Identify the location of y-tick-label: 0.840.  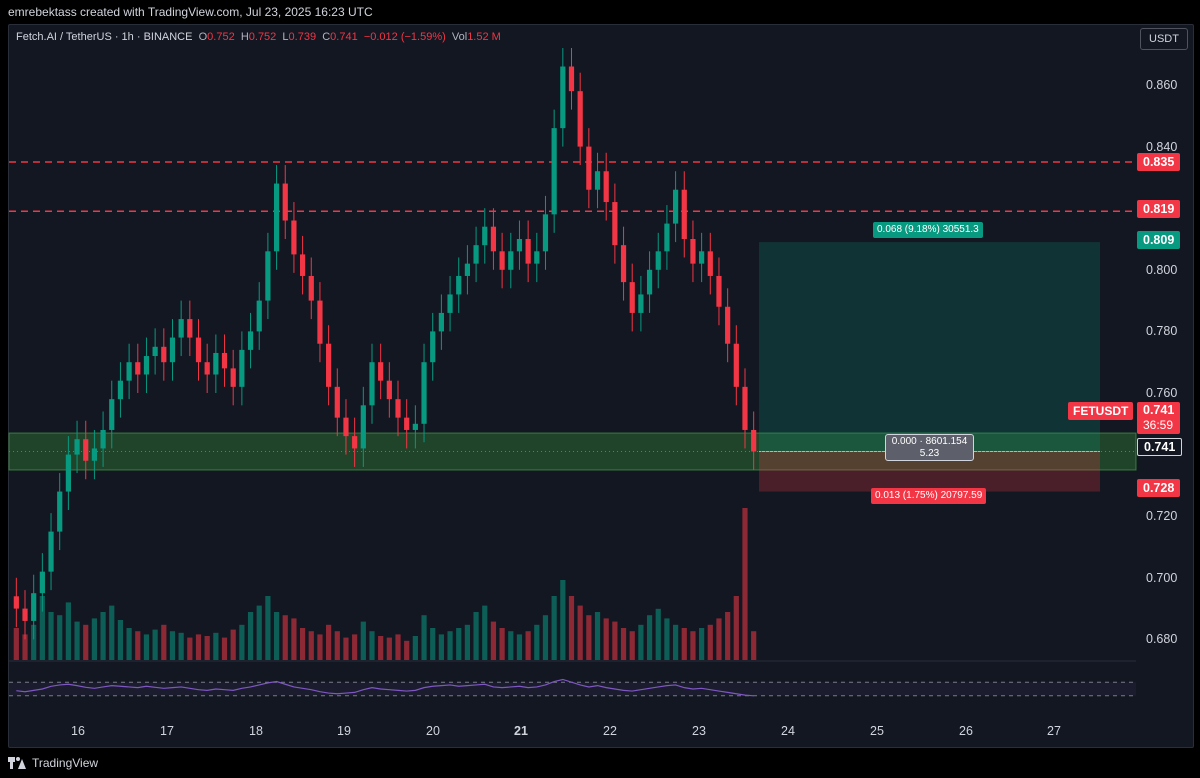
(1162, 146).